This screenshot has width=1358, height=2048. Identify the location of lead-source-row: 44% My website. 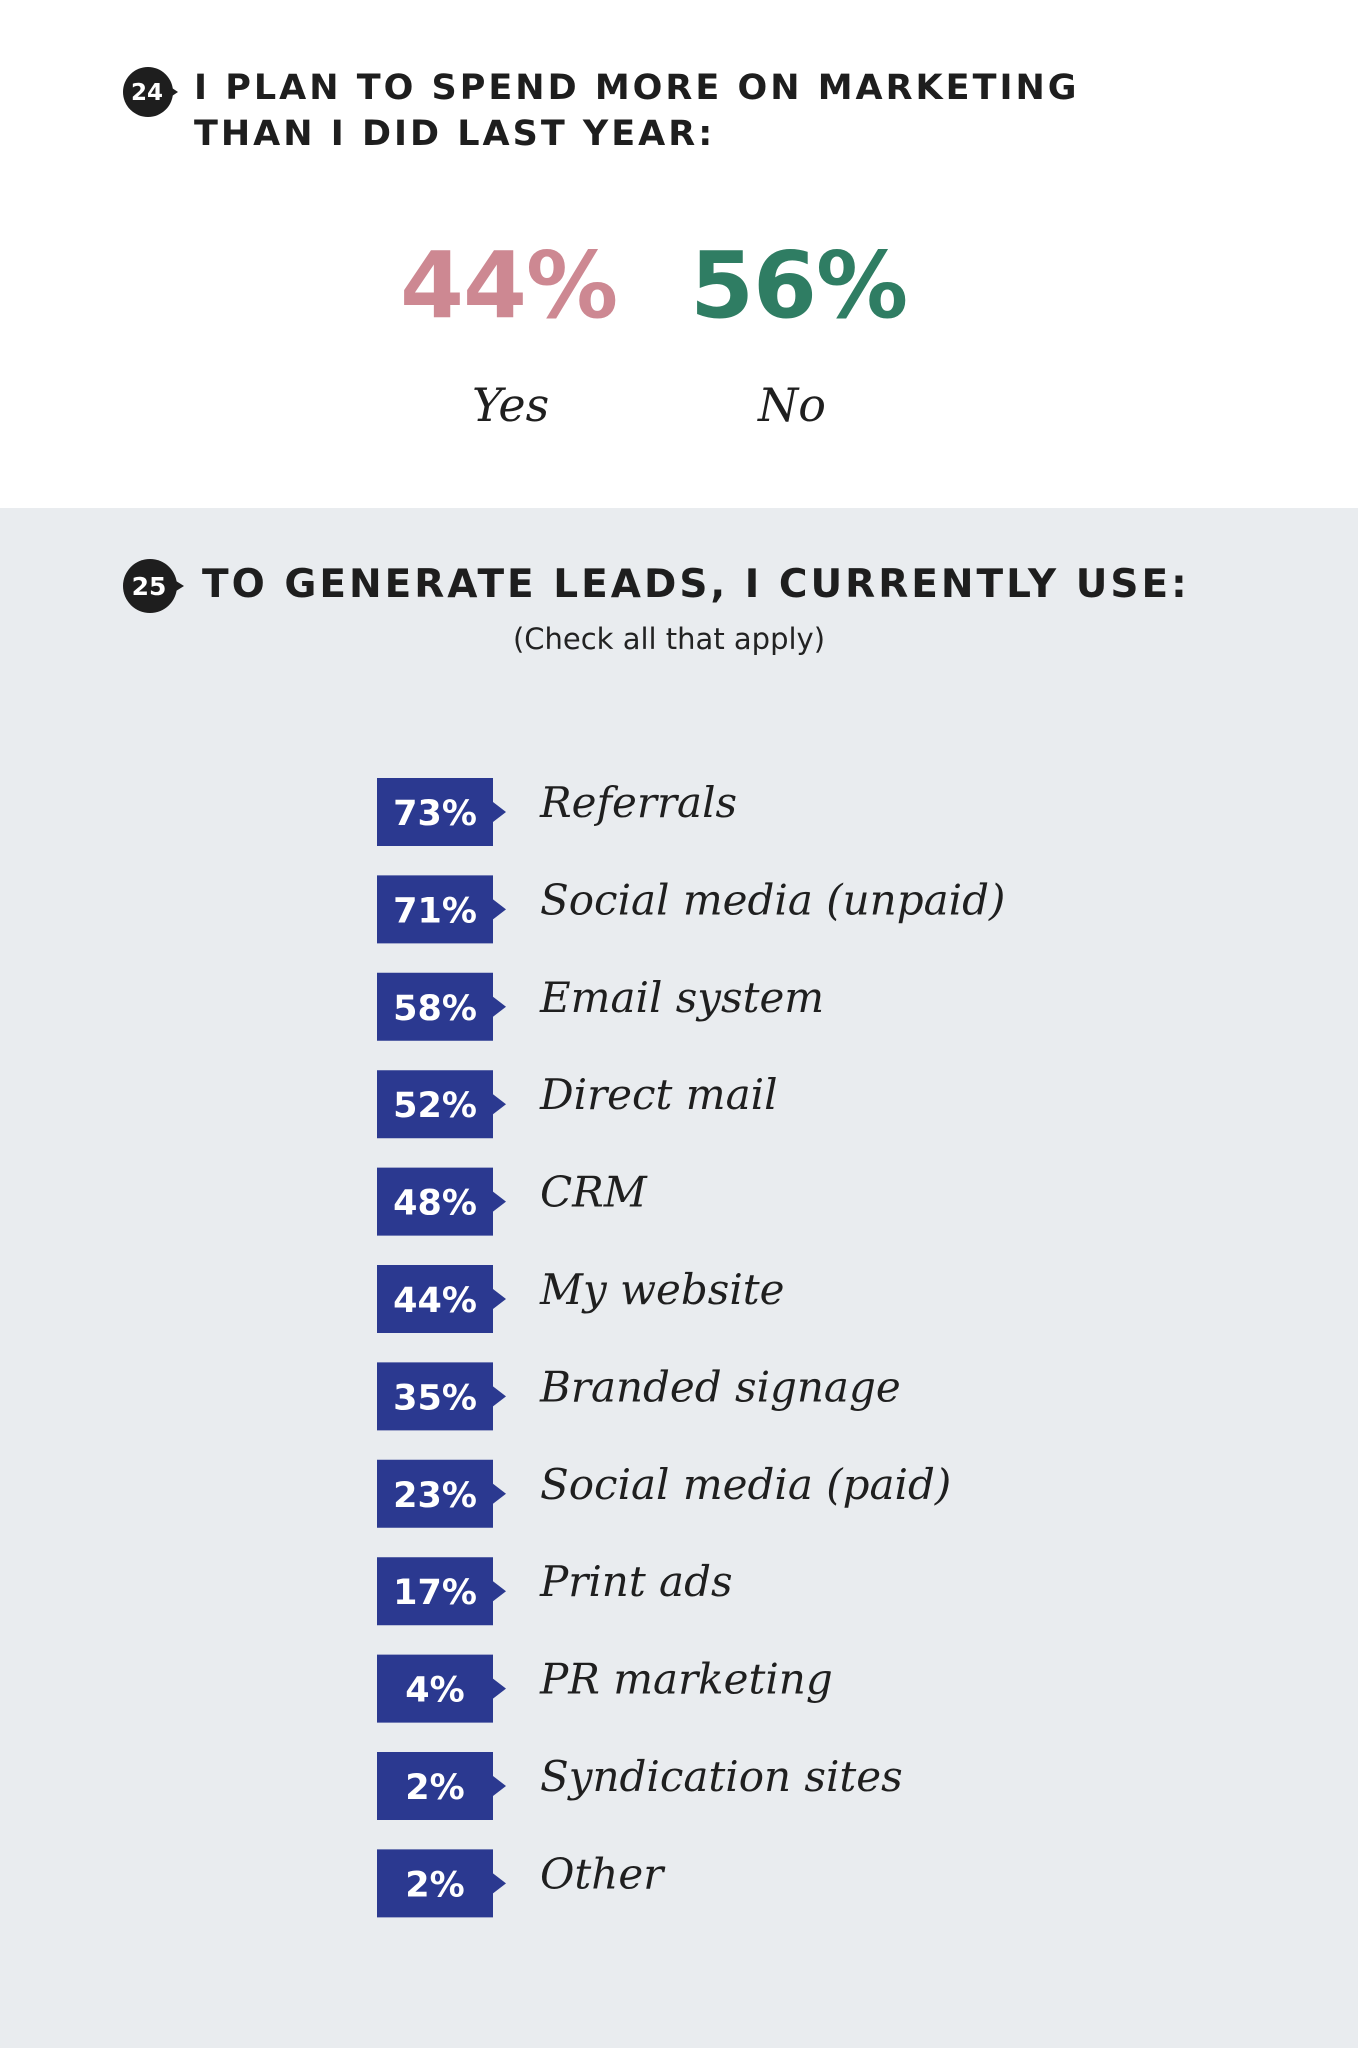
(581, 1299).